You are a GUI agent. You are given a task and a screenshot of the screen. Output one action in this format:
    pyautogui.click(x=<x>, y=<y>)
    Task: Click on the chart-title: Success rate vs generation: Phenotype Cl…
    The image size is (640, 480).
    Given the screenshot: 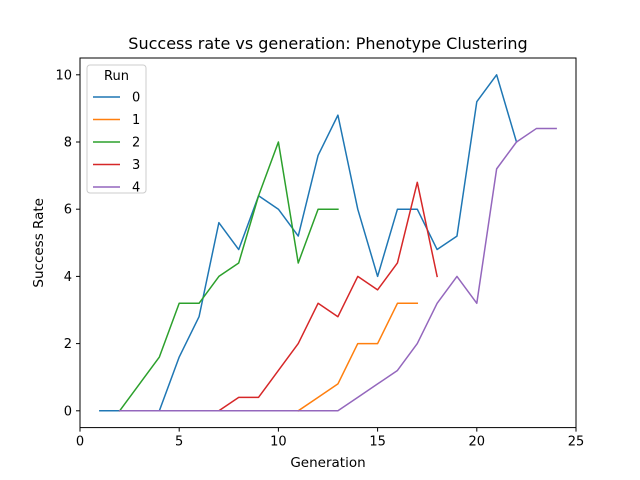 What is the action you would take?
    pyautogui.click(x=327, y=43)
    